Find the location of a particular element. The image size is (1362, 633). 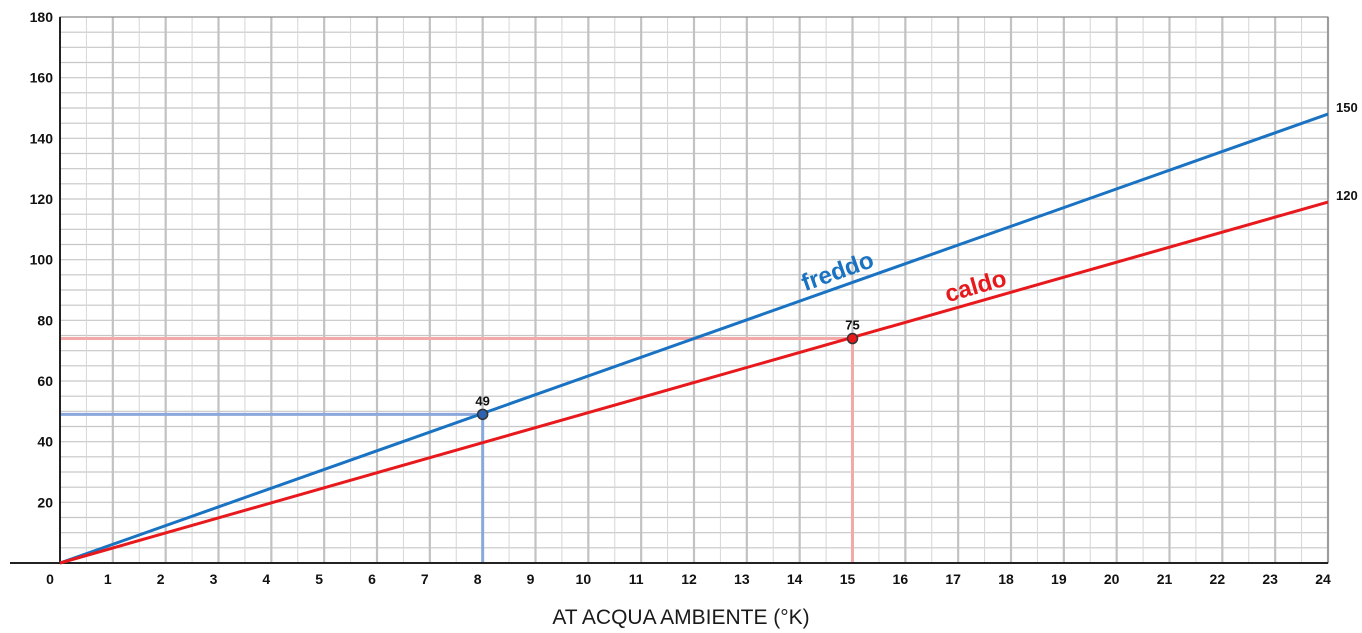

x-tick-label: 8 is located at coordinates (478, 579).